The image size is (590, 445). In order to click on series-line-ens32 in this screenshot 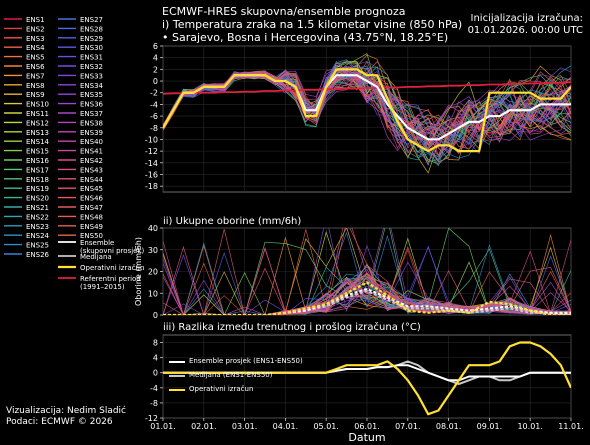, I will do `click(367, 284)`.